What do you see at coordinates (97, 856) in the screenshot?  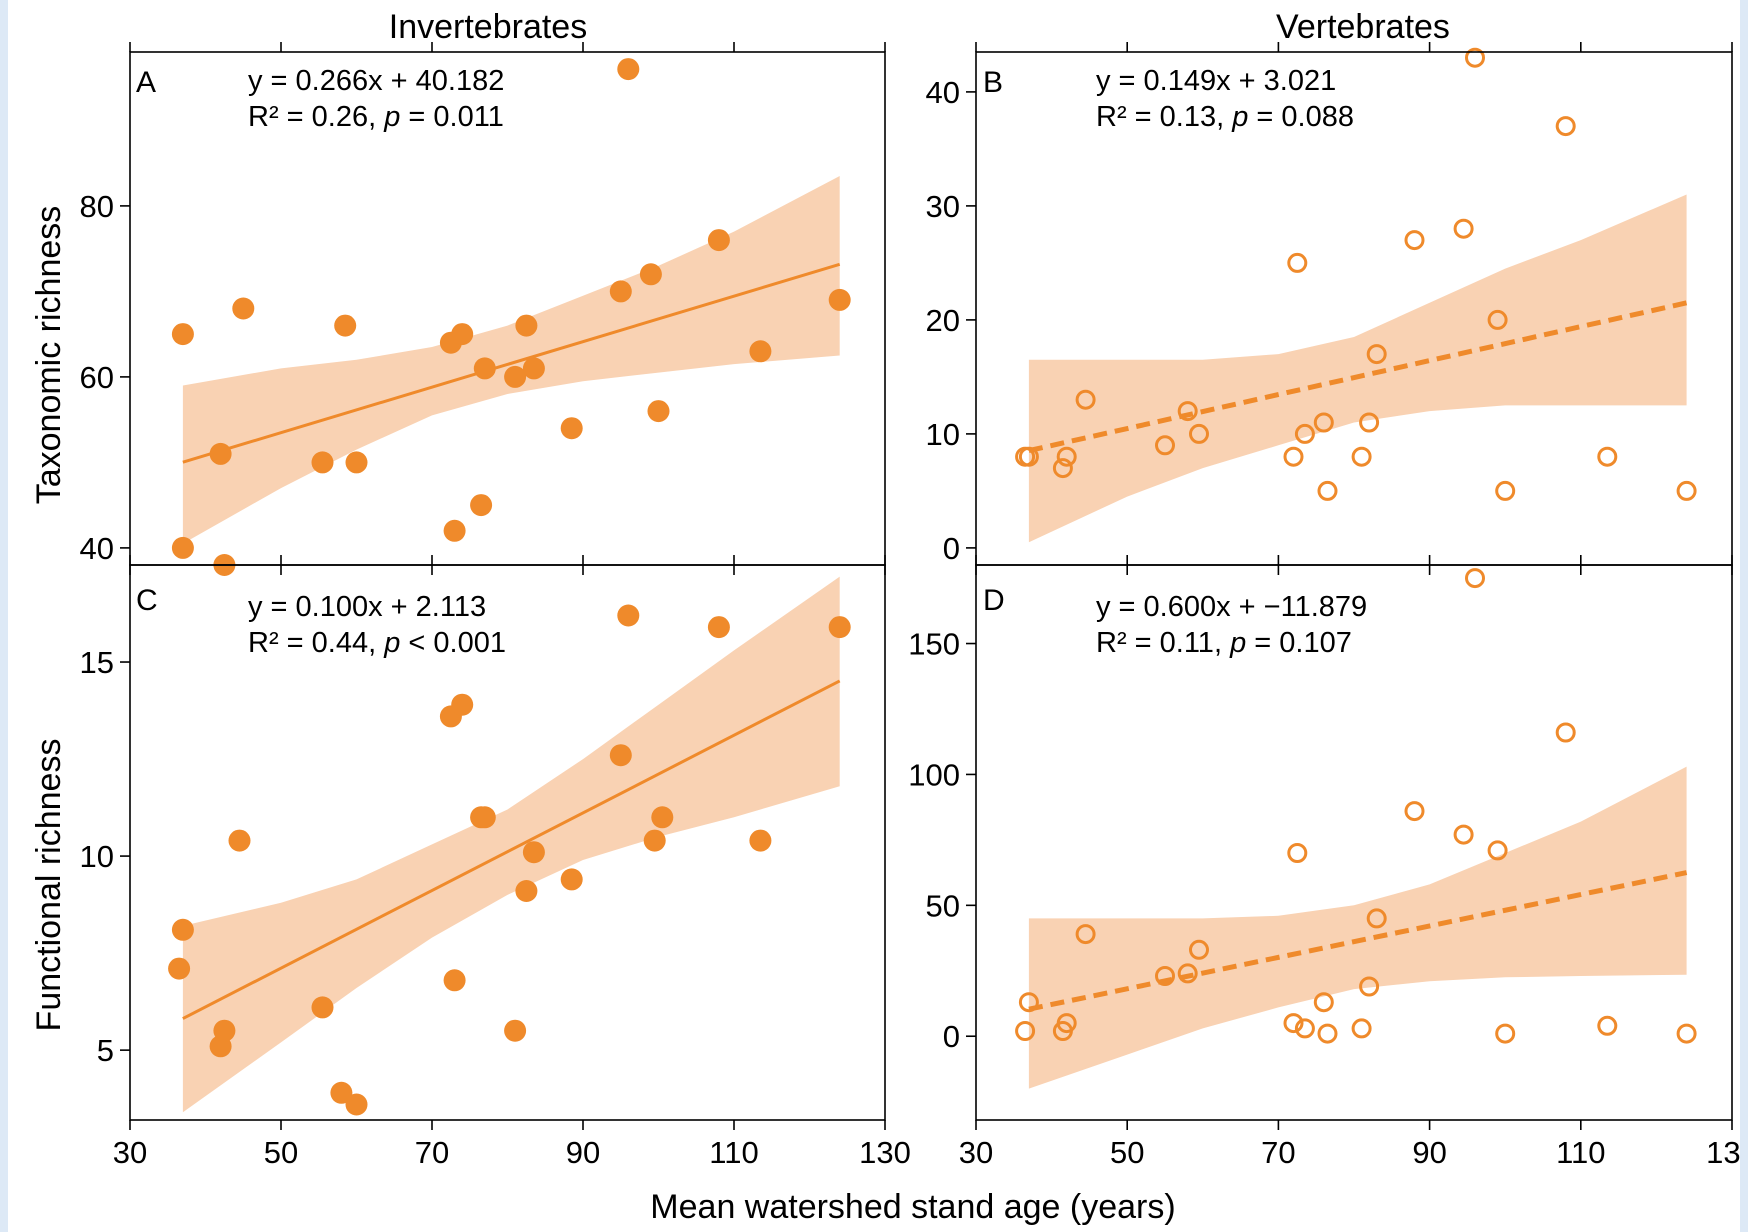 I see `y-tick-label: 10` at bounding box center [97, 856].